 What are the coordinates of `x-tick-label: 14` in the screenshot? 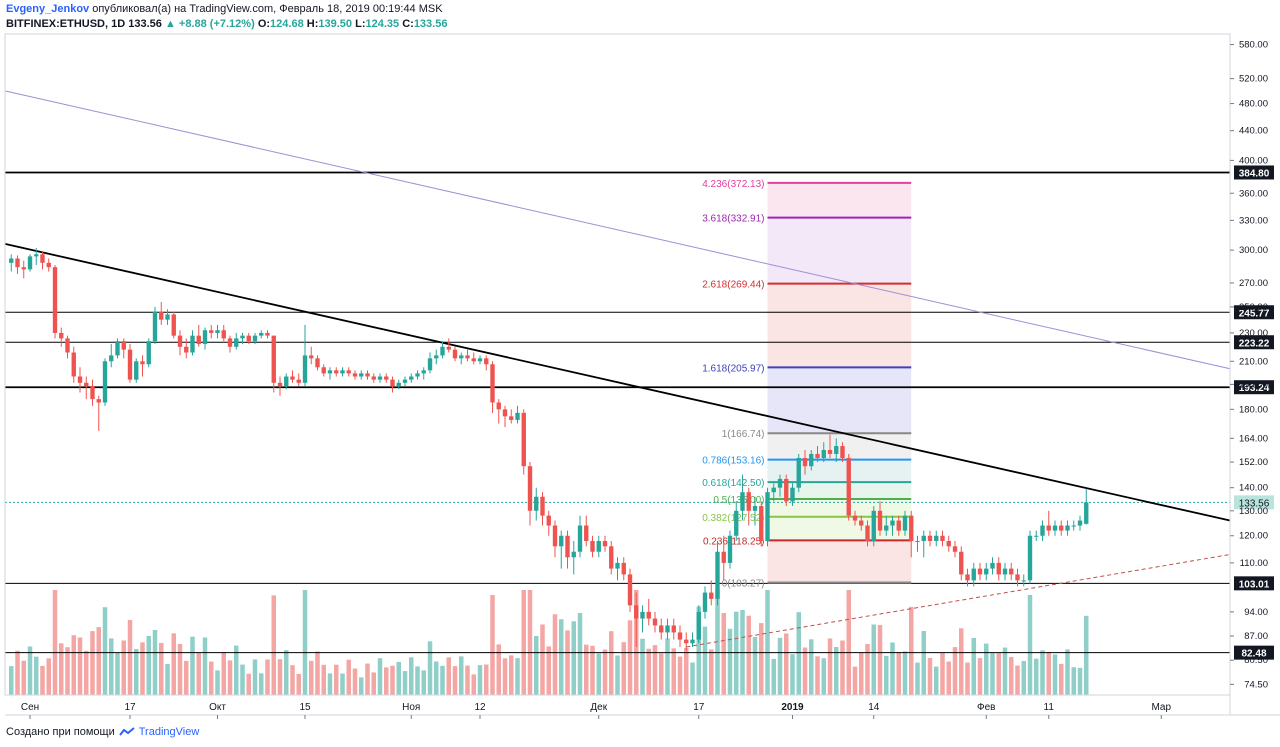 It's located at (874, 707).